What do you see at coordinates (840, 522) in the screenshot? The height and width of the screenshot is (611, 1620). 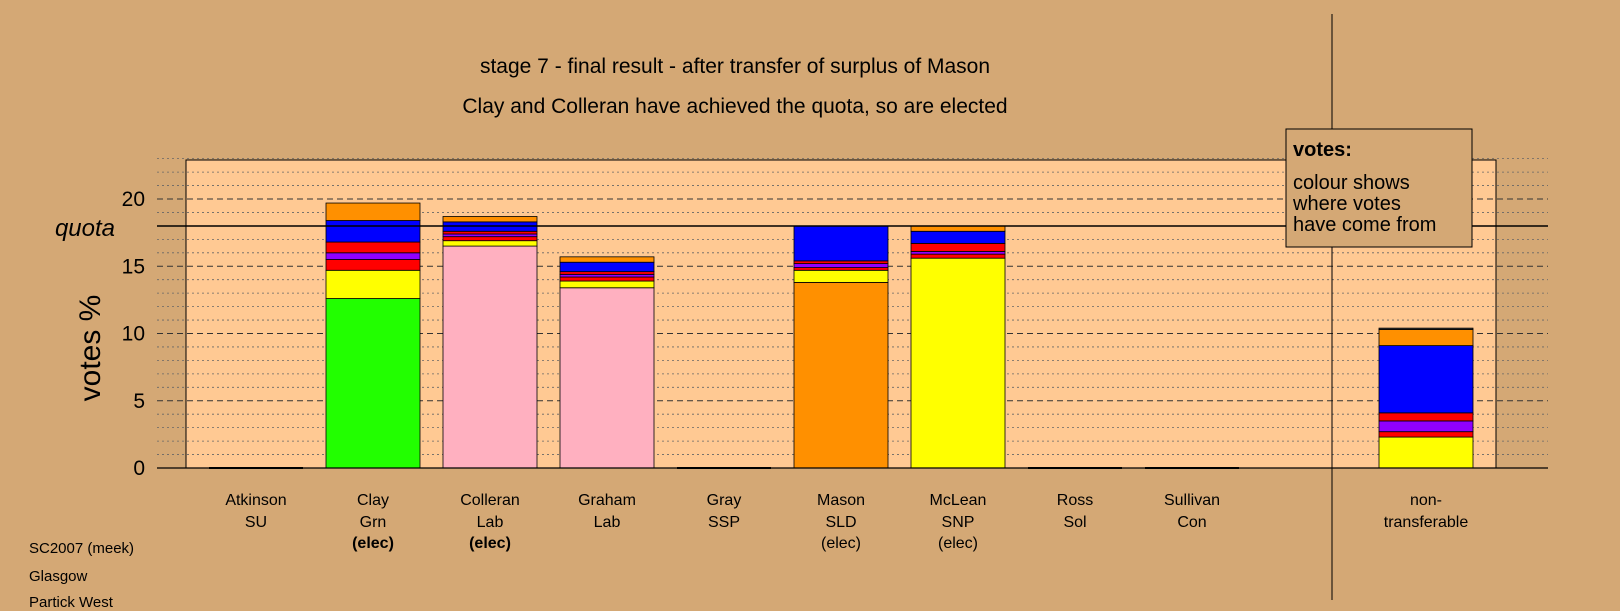 I see `x-tick-label: SLD` at bounding box center [840, 522].